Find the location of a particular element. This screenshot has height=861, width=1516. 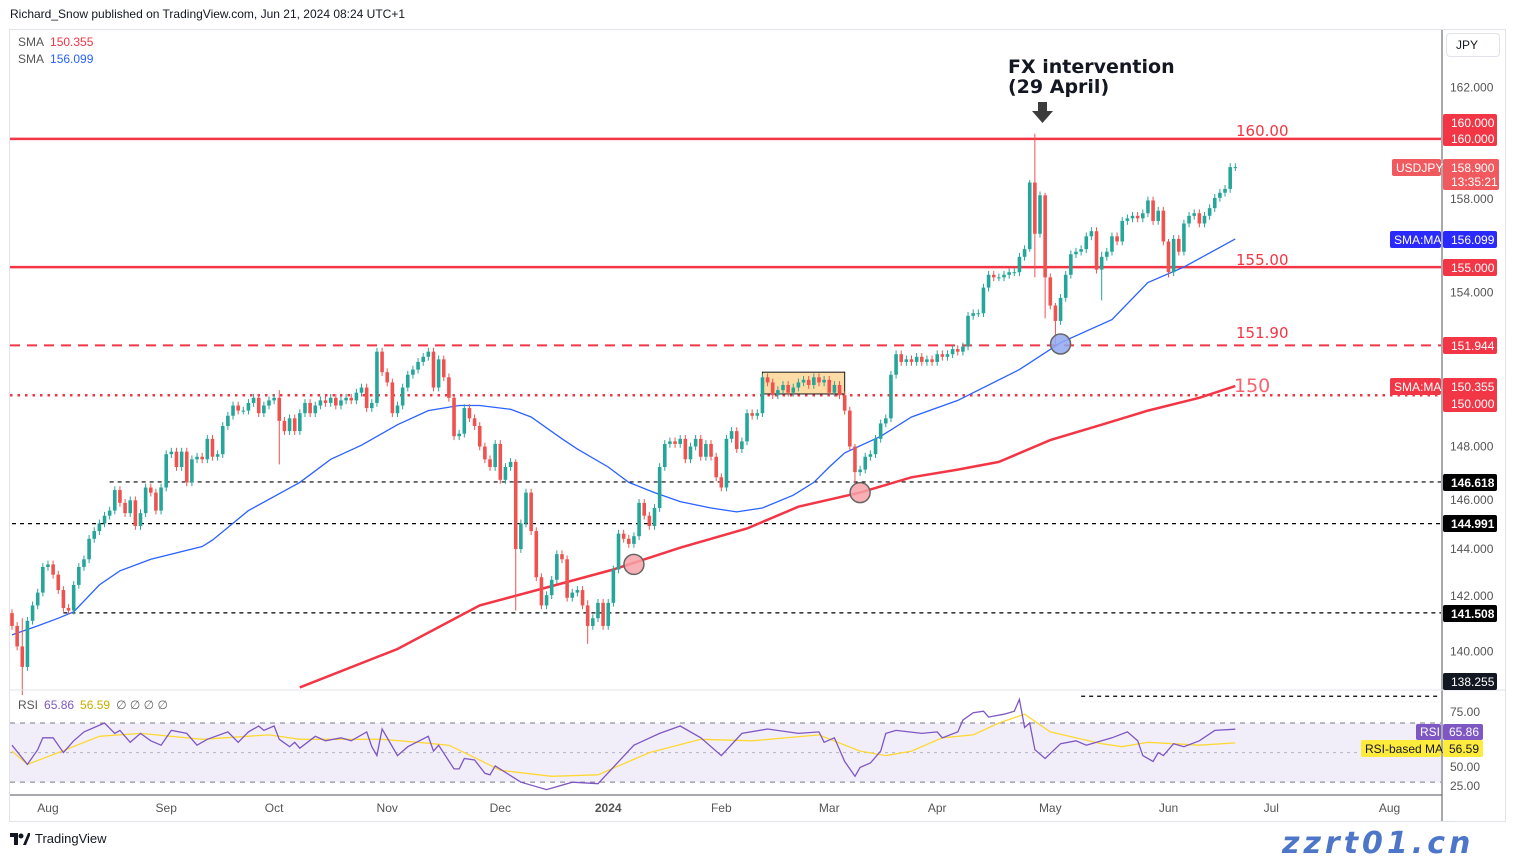

rsi-legend: RSI 65.86 56.59 ∅ ∅ ∅ ∅ is located at coordinates (93, 705).